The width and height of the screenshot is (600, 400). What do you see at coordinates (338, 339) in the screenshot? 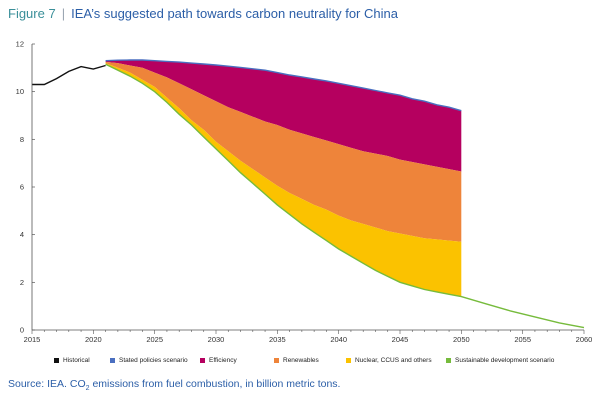
I see `x-tick-label: 2040` at bounding box center [338, 339].